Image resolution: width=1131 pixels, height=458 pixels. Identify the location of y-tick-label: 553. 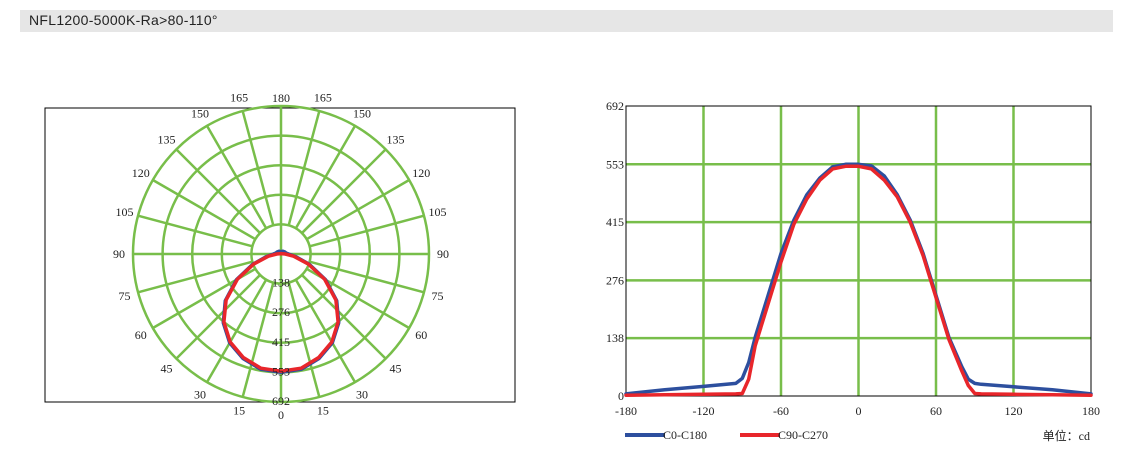
(615, 164).